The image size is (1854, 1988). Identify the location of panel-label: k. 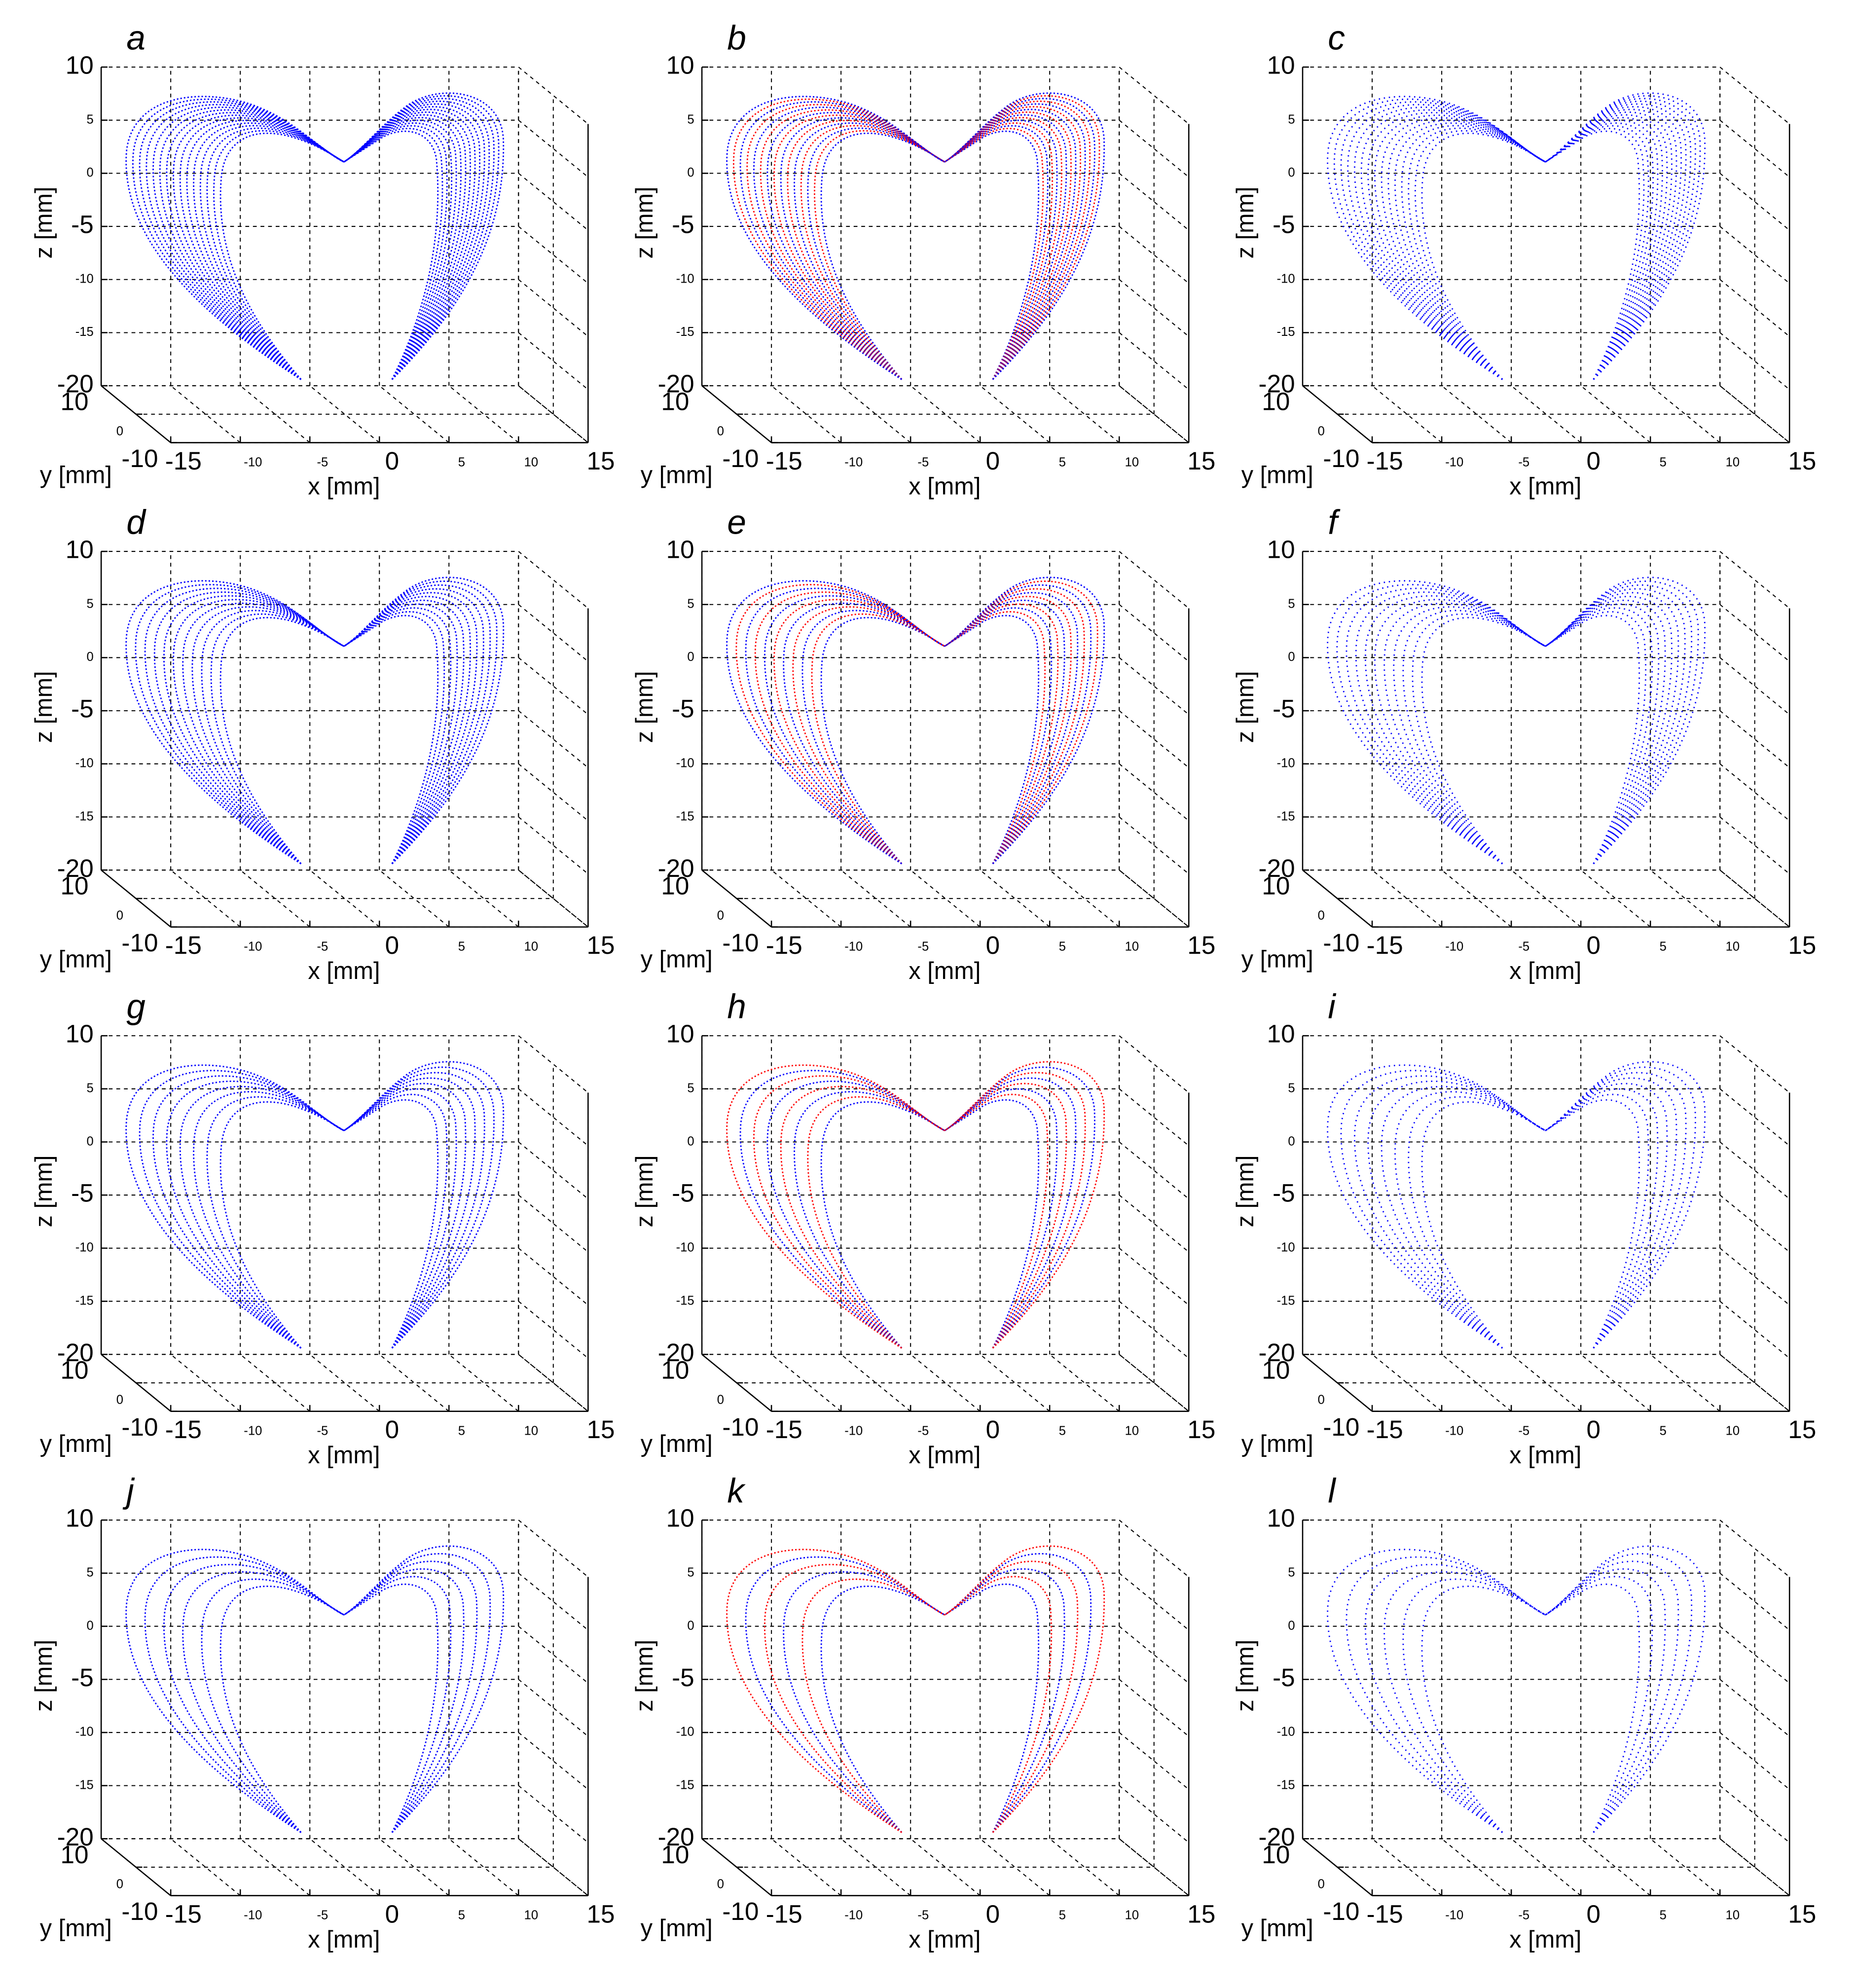
(737, 1491).